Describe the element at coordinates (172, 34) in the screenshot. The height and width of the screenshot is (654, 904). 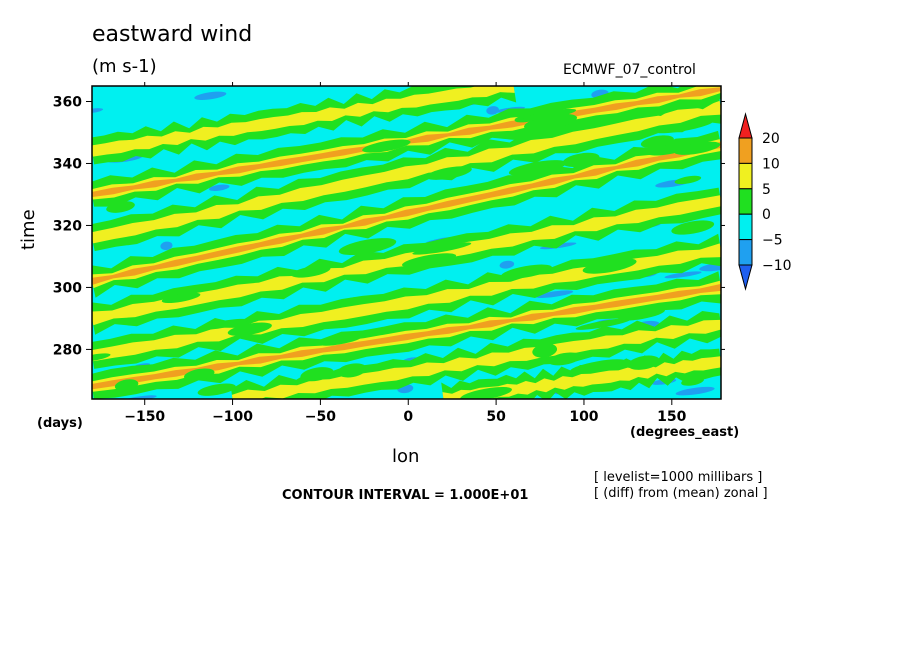
I see `chart-title: eastward wind` at that location.